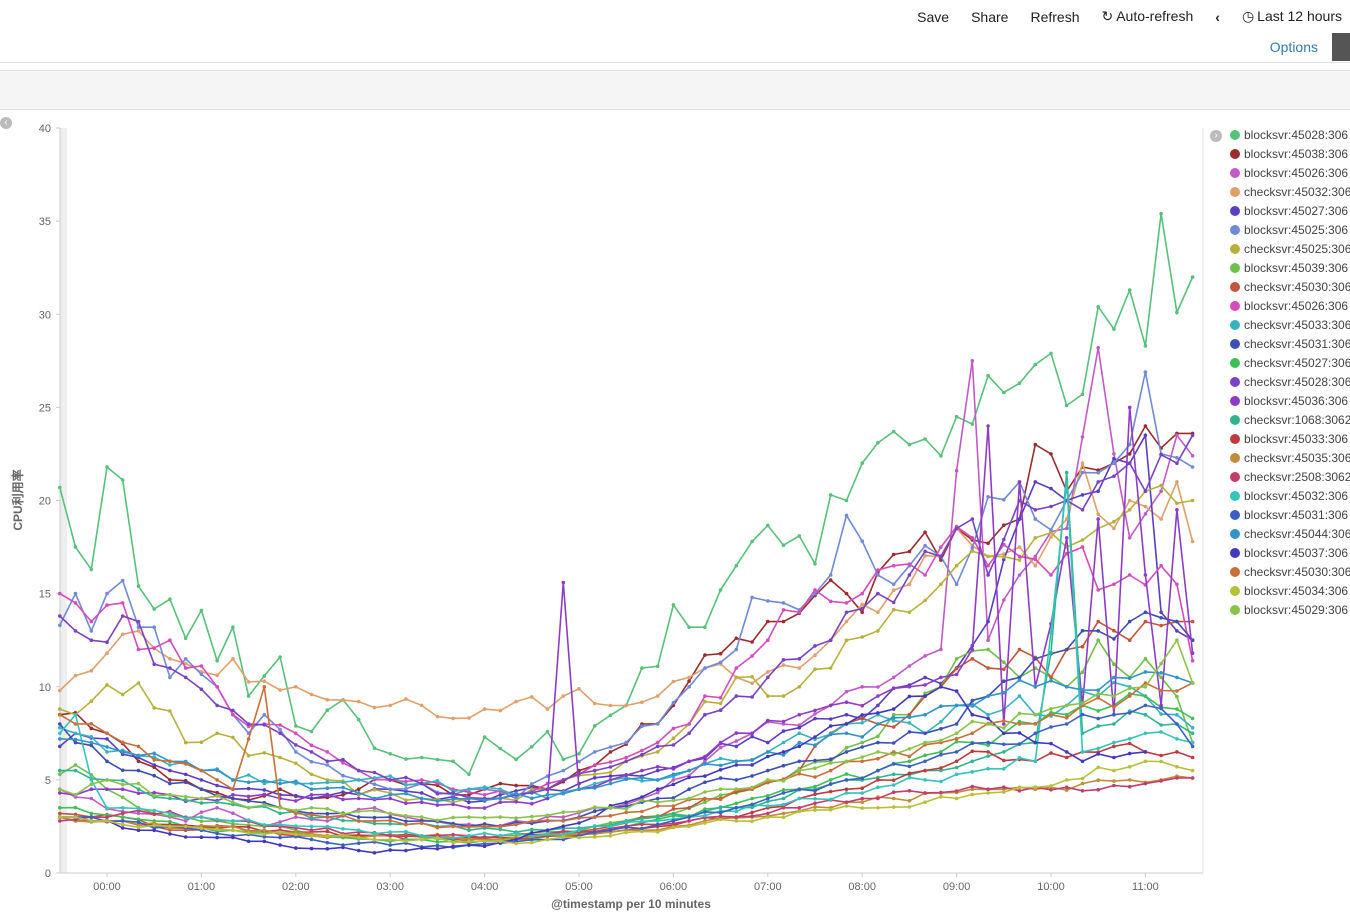 Image resolution: width=1350 pixels, height=914 pixels. Describe the element at coordinates (1290, 191) in the screenshot. I see `legend-item: checksvr:45032:306` at that location.